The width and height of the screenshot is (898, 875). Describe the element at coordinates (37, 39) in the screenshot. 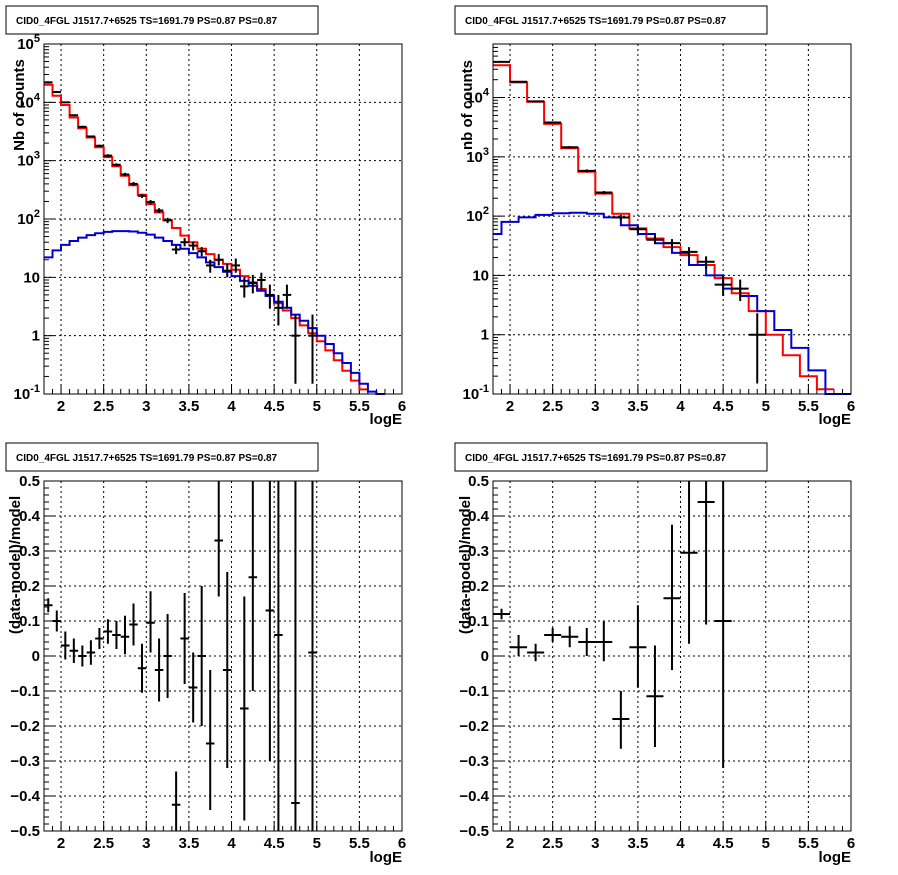

I see `y-tick-exponent: 5` at that location.